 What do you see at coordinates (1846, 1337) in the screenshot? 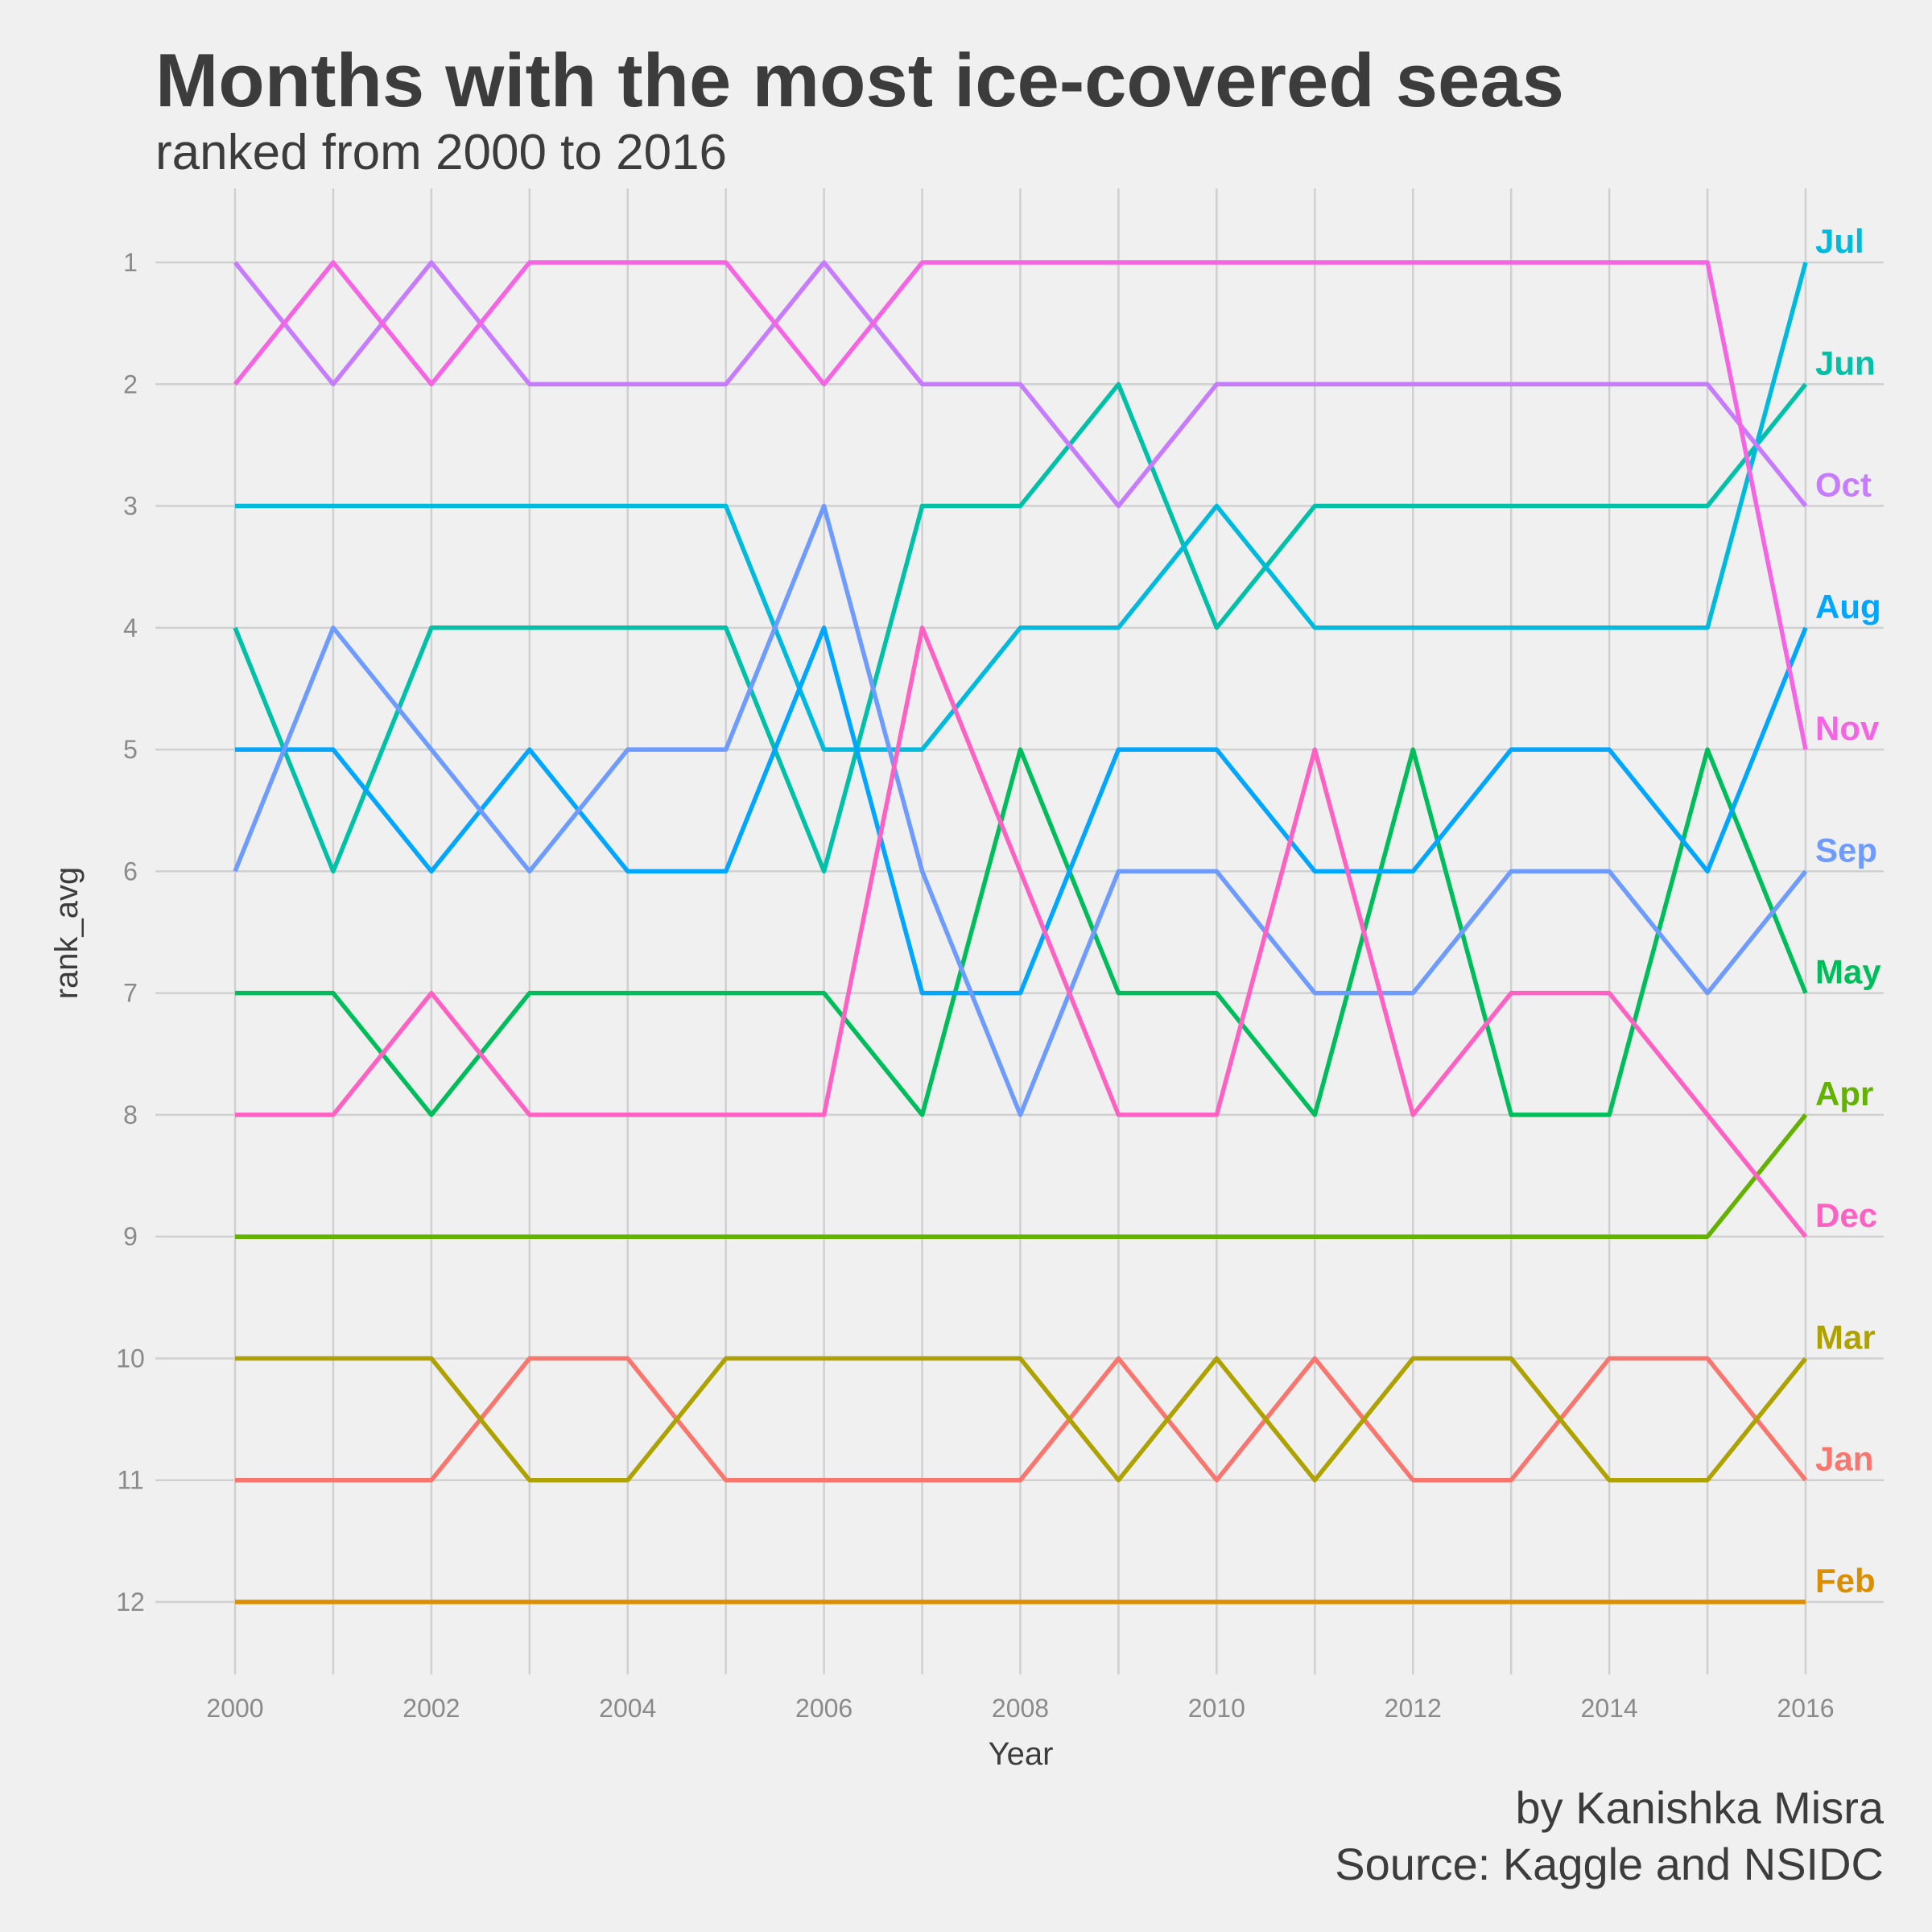
I see `series-label-mar: Mar` at bounding box center [1846, 1337].